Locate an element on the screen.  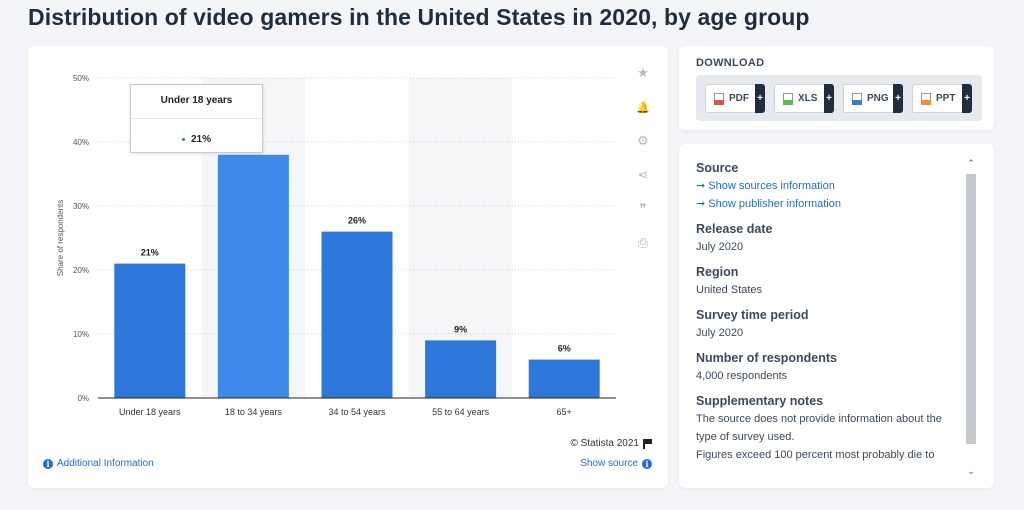
tooltip-divider is located at coordinates (196, 118).